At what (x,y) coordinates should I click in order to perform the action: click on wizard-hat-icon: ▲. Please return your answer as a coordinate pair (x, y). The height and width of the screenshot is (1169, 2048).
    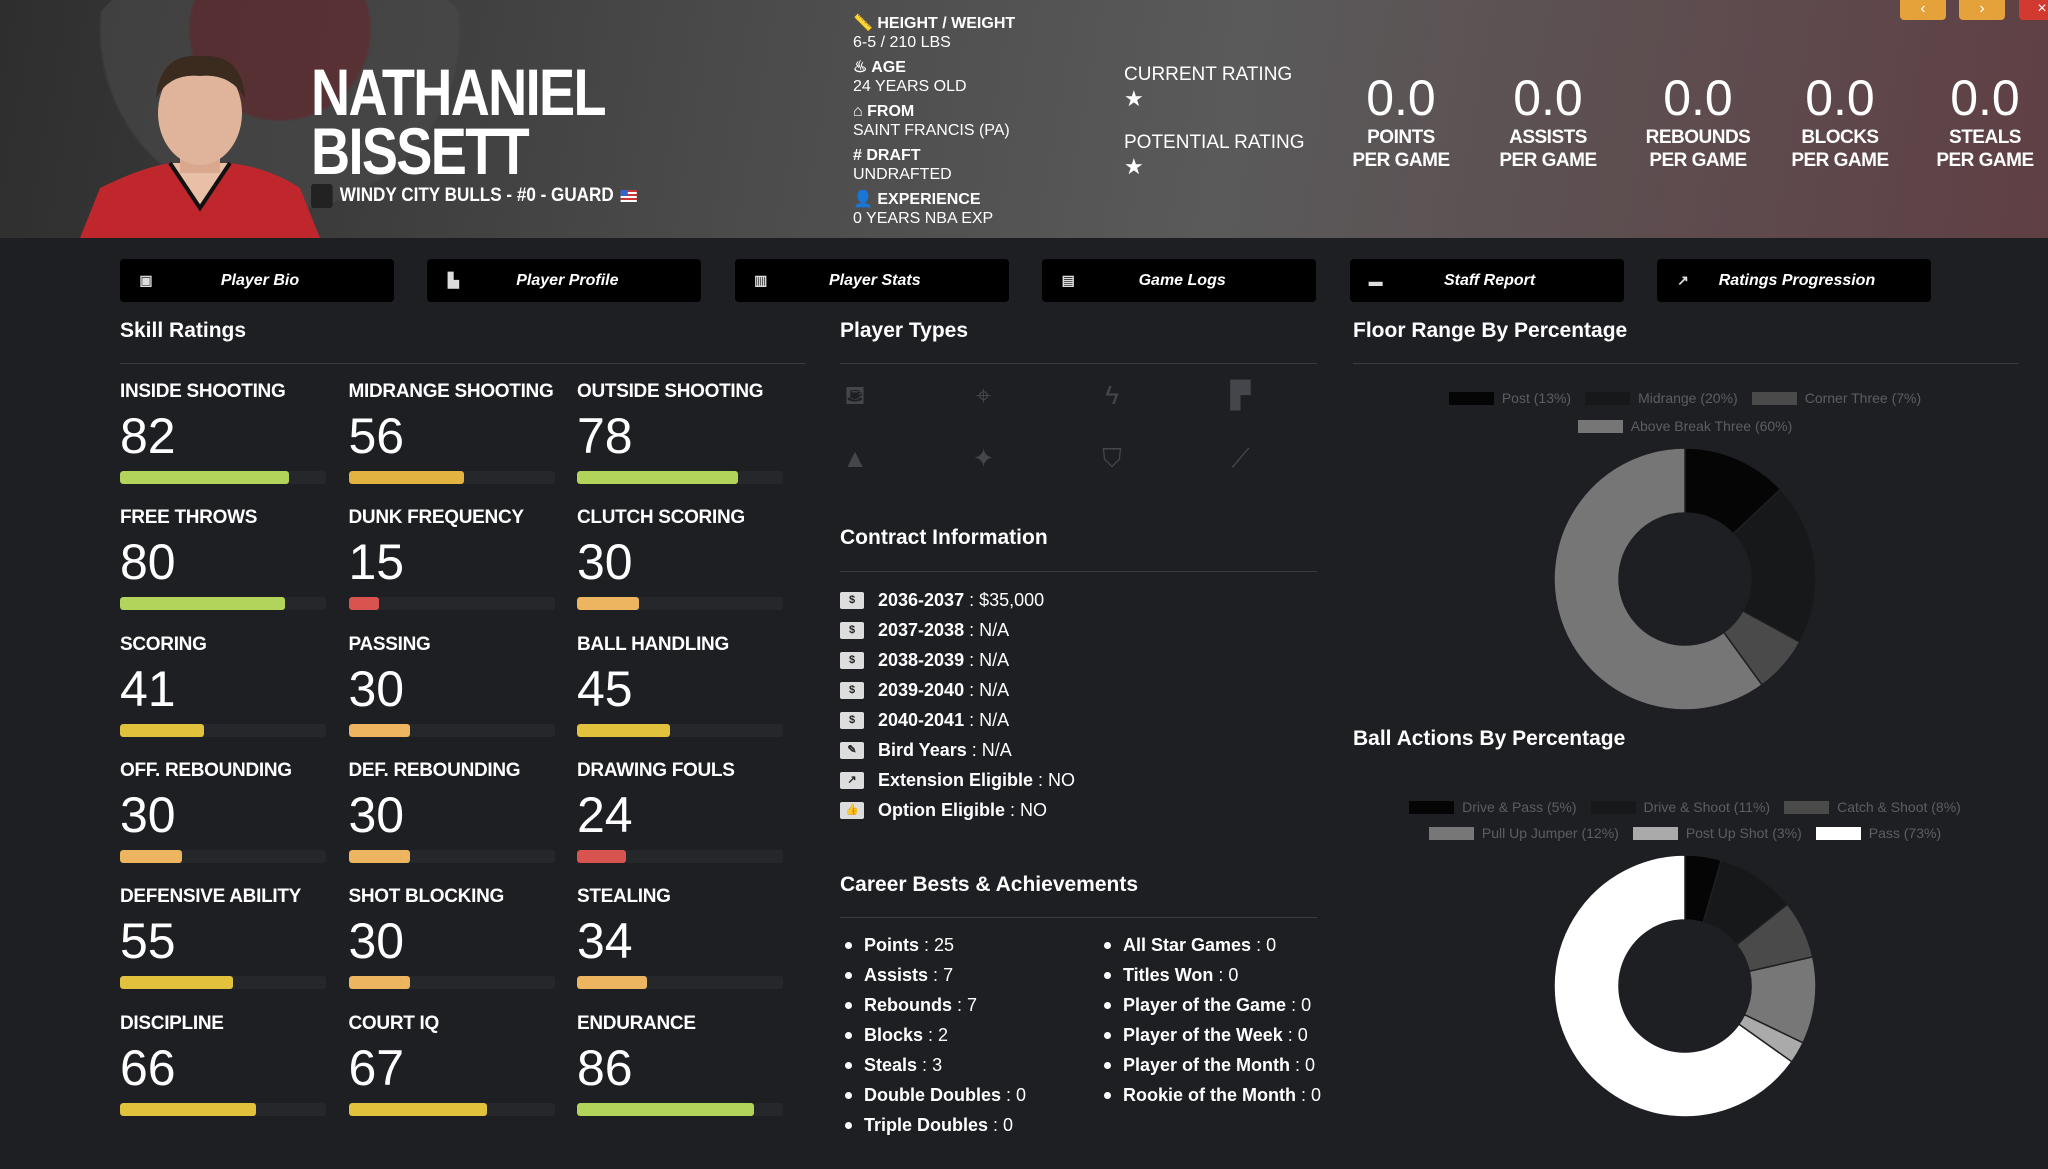
    Looking at the image, I should click on (855, 458).